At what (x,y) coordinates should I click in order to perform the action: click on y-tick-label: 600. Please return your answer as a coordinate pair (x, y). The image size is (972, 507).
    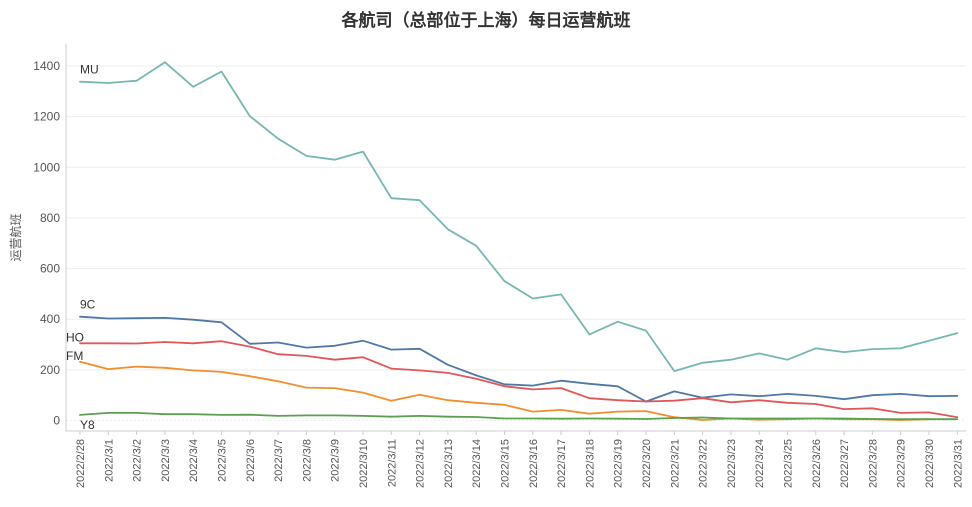
    Looking at the image, I should click on (50, 269).